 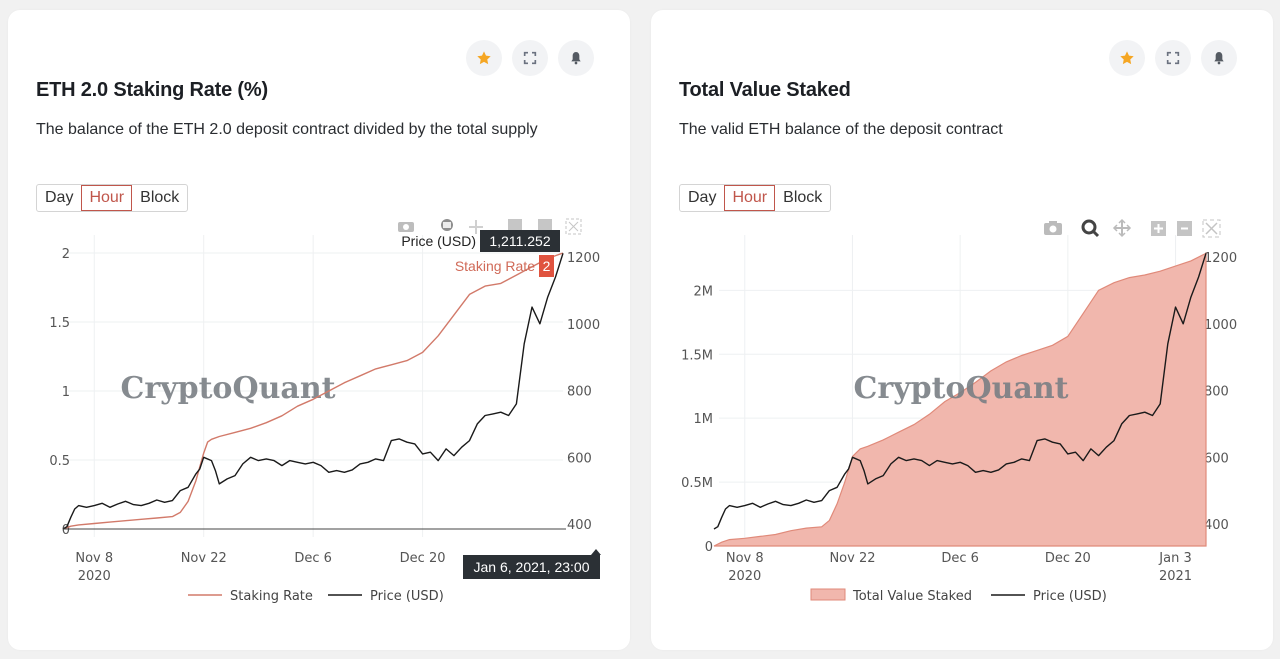 I want to click on tooltip-staking-value: 2, so click(x=547, y=266).